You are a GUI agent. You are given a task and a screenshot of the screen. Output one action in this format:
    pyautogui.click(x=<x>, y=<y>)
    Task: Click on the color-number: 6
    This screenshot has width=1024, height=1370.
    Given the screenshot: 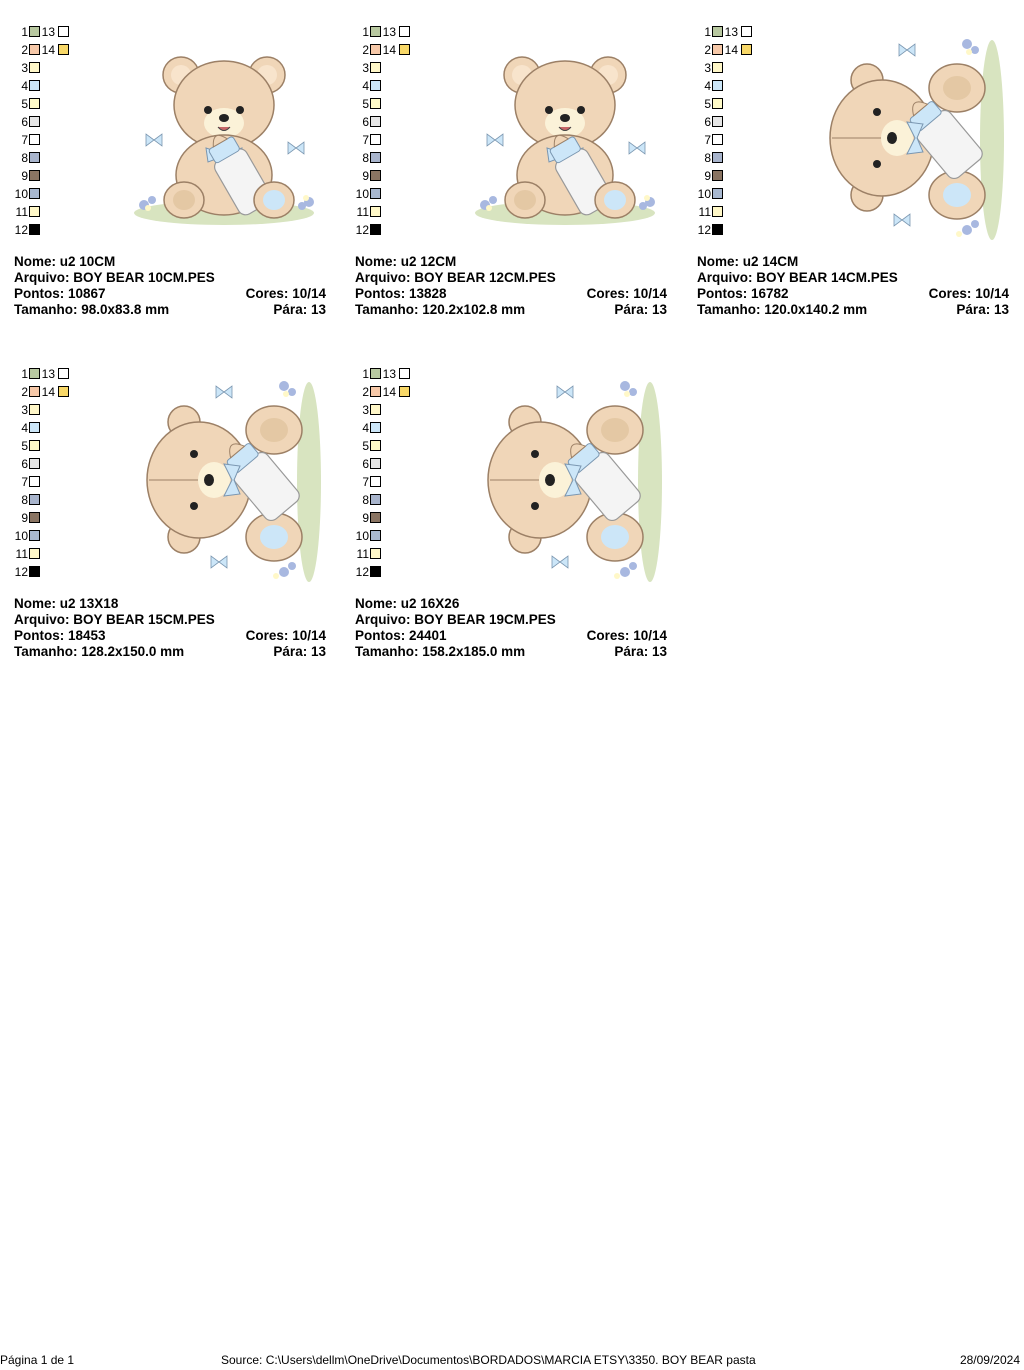 What is the action you would take?
    pyautogui.click(x=24, y=464)
    